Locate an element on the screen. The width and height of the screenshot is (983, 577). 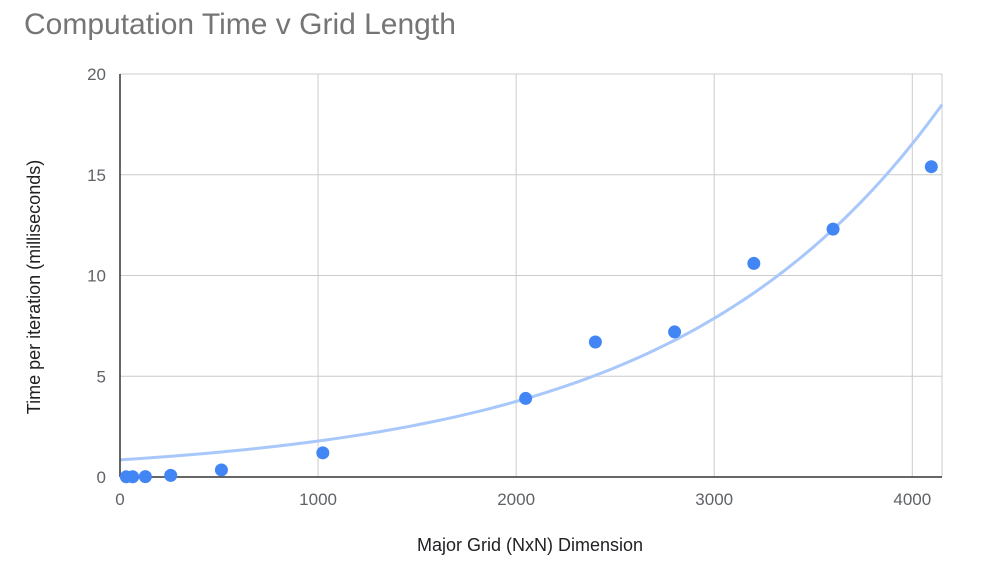
x-tick-label: 1000 is located at coordinates (318, 499).